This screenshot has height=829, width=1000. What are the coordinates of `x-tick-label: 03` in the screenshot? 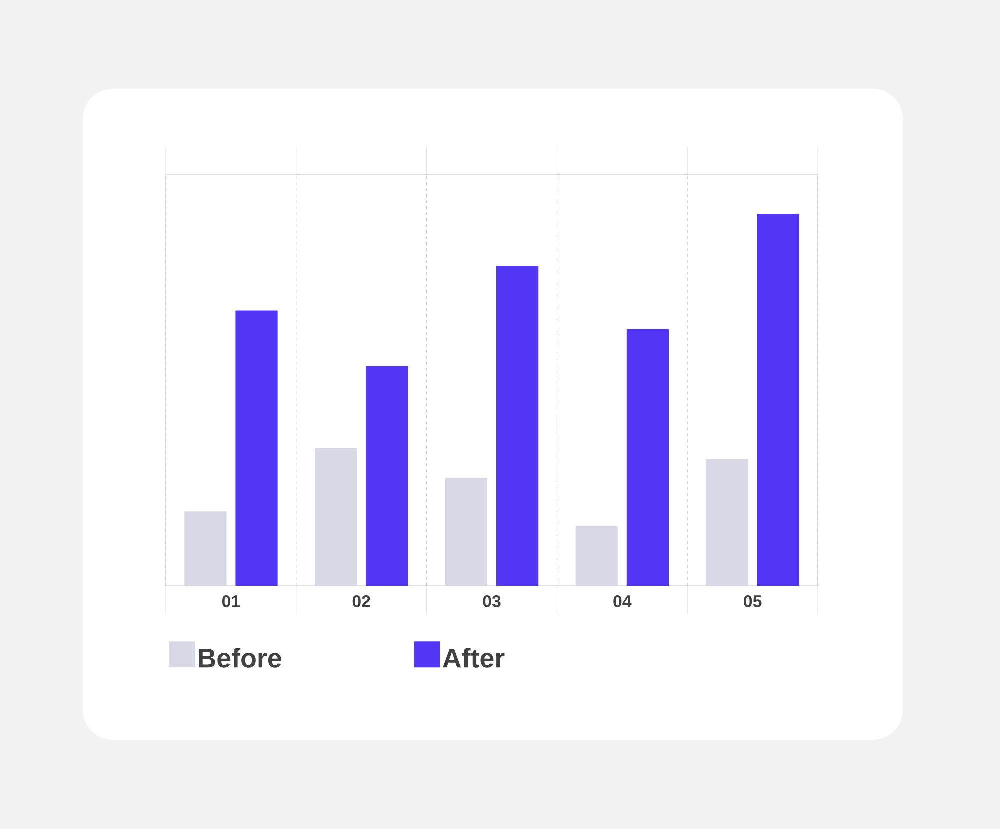 It's located at (492, 602).